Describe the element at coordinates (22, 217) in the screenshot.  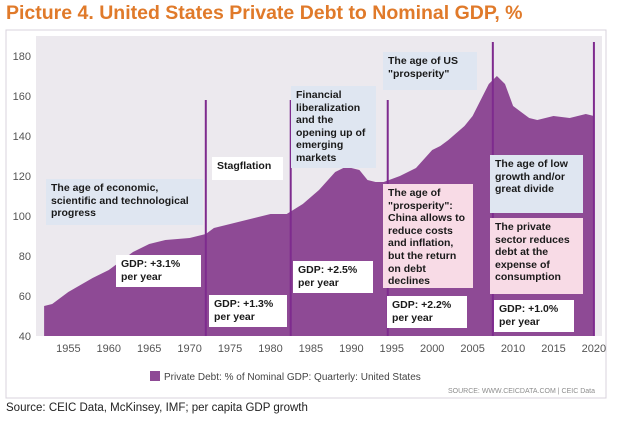
I see `y-tick-label-100: 100` at that location.